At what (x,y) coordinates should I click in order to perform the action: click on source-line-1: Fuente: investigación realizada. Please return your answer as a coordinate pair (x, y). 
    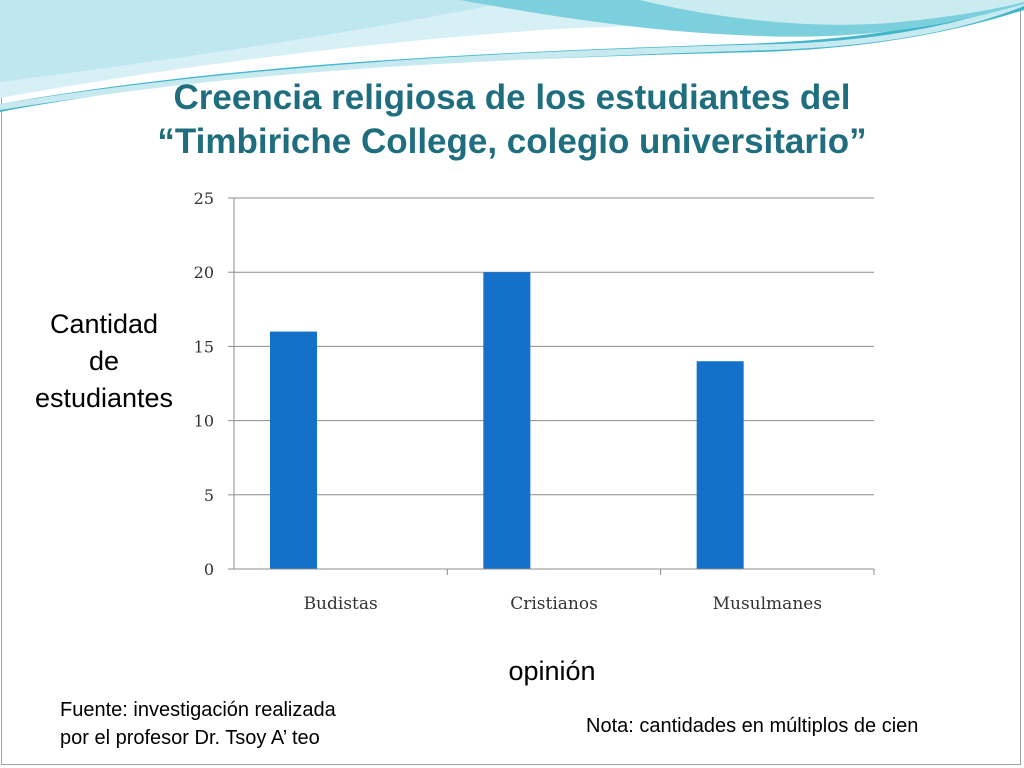
    Looking at the image, I should click on (198, 710).